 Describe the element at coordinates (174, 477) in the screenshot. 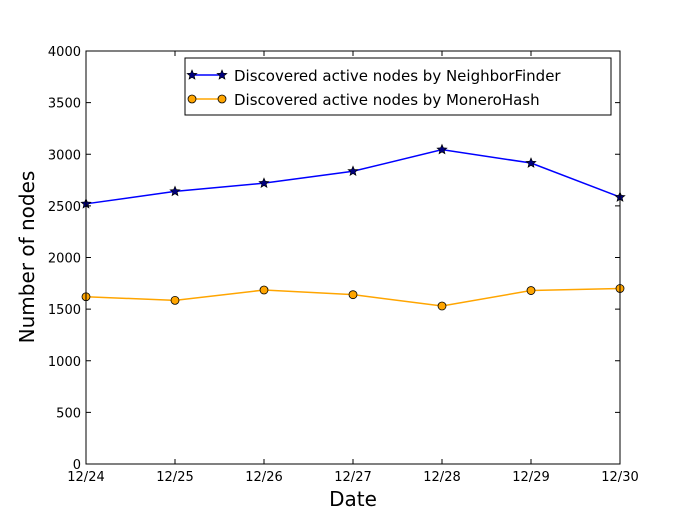

I see `x-tick-label: 12/25` at that location.